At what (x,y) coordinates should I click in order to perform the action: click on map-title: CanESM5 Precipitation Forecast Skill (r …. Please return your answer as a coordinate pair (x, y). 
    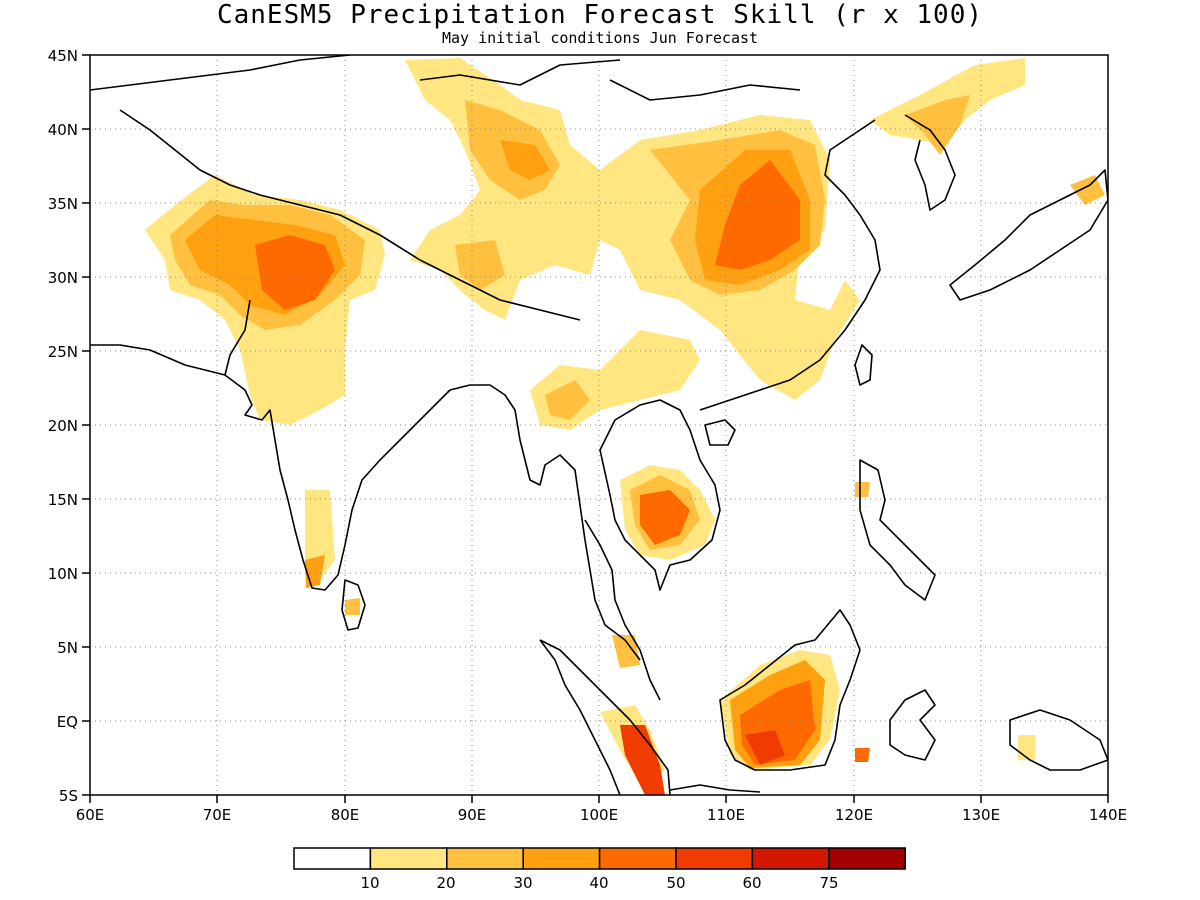
    Looking at the image, I should click on (600, 15).